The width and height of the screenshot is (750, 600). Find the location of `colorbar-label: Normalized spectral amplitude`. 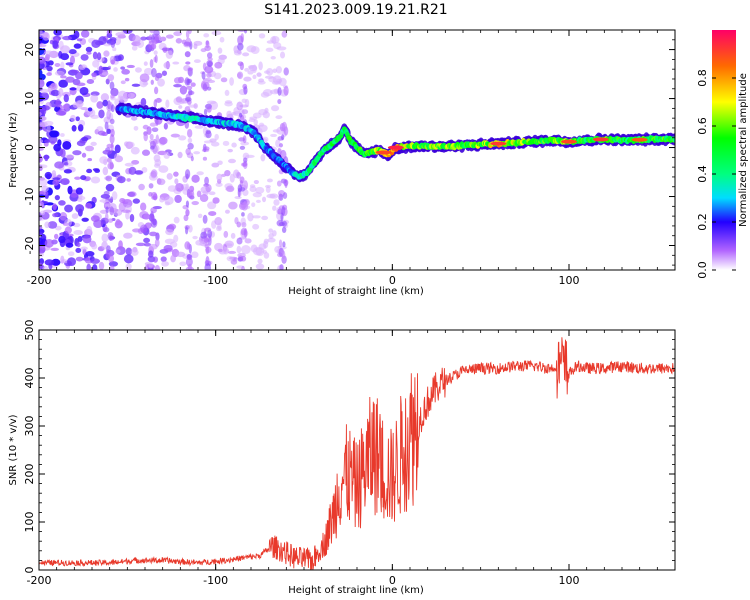

colorbar-label: Normalized spectral amplitude is located at coordinates (743, 150).